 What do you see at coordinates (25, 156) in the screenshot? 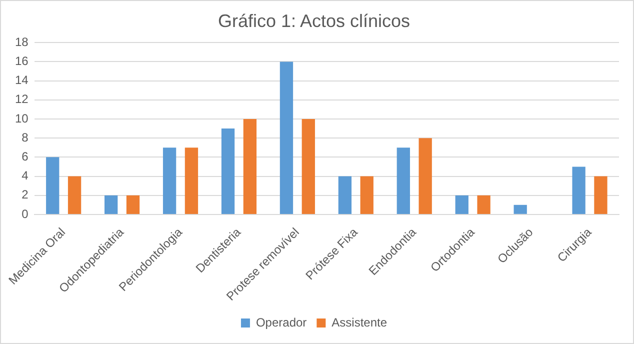
I see `y-tick-label: 6` at bounding box center [25, 156].